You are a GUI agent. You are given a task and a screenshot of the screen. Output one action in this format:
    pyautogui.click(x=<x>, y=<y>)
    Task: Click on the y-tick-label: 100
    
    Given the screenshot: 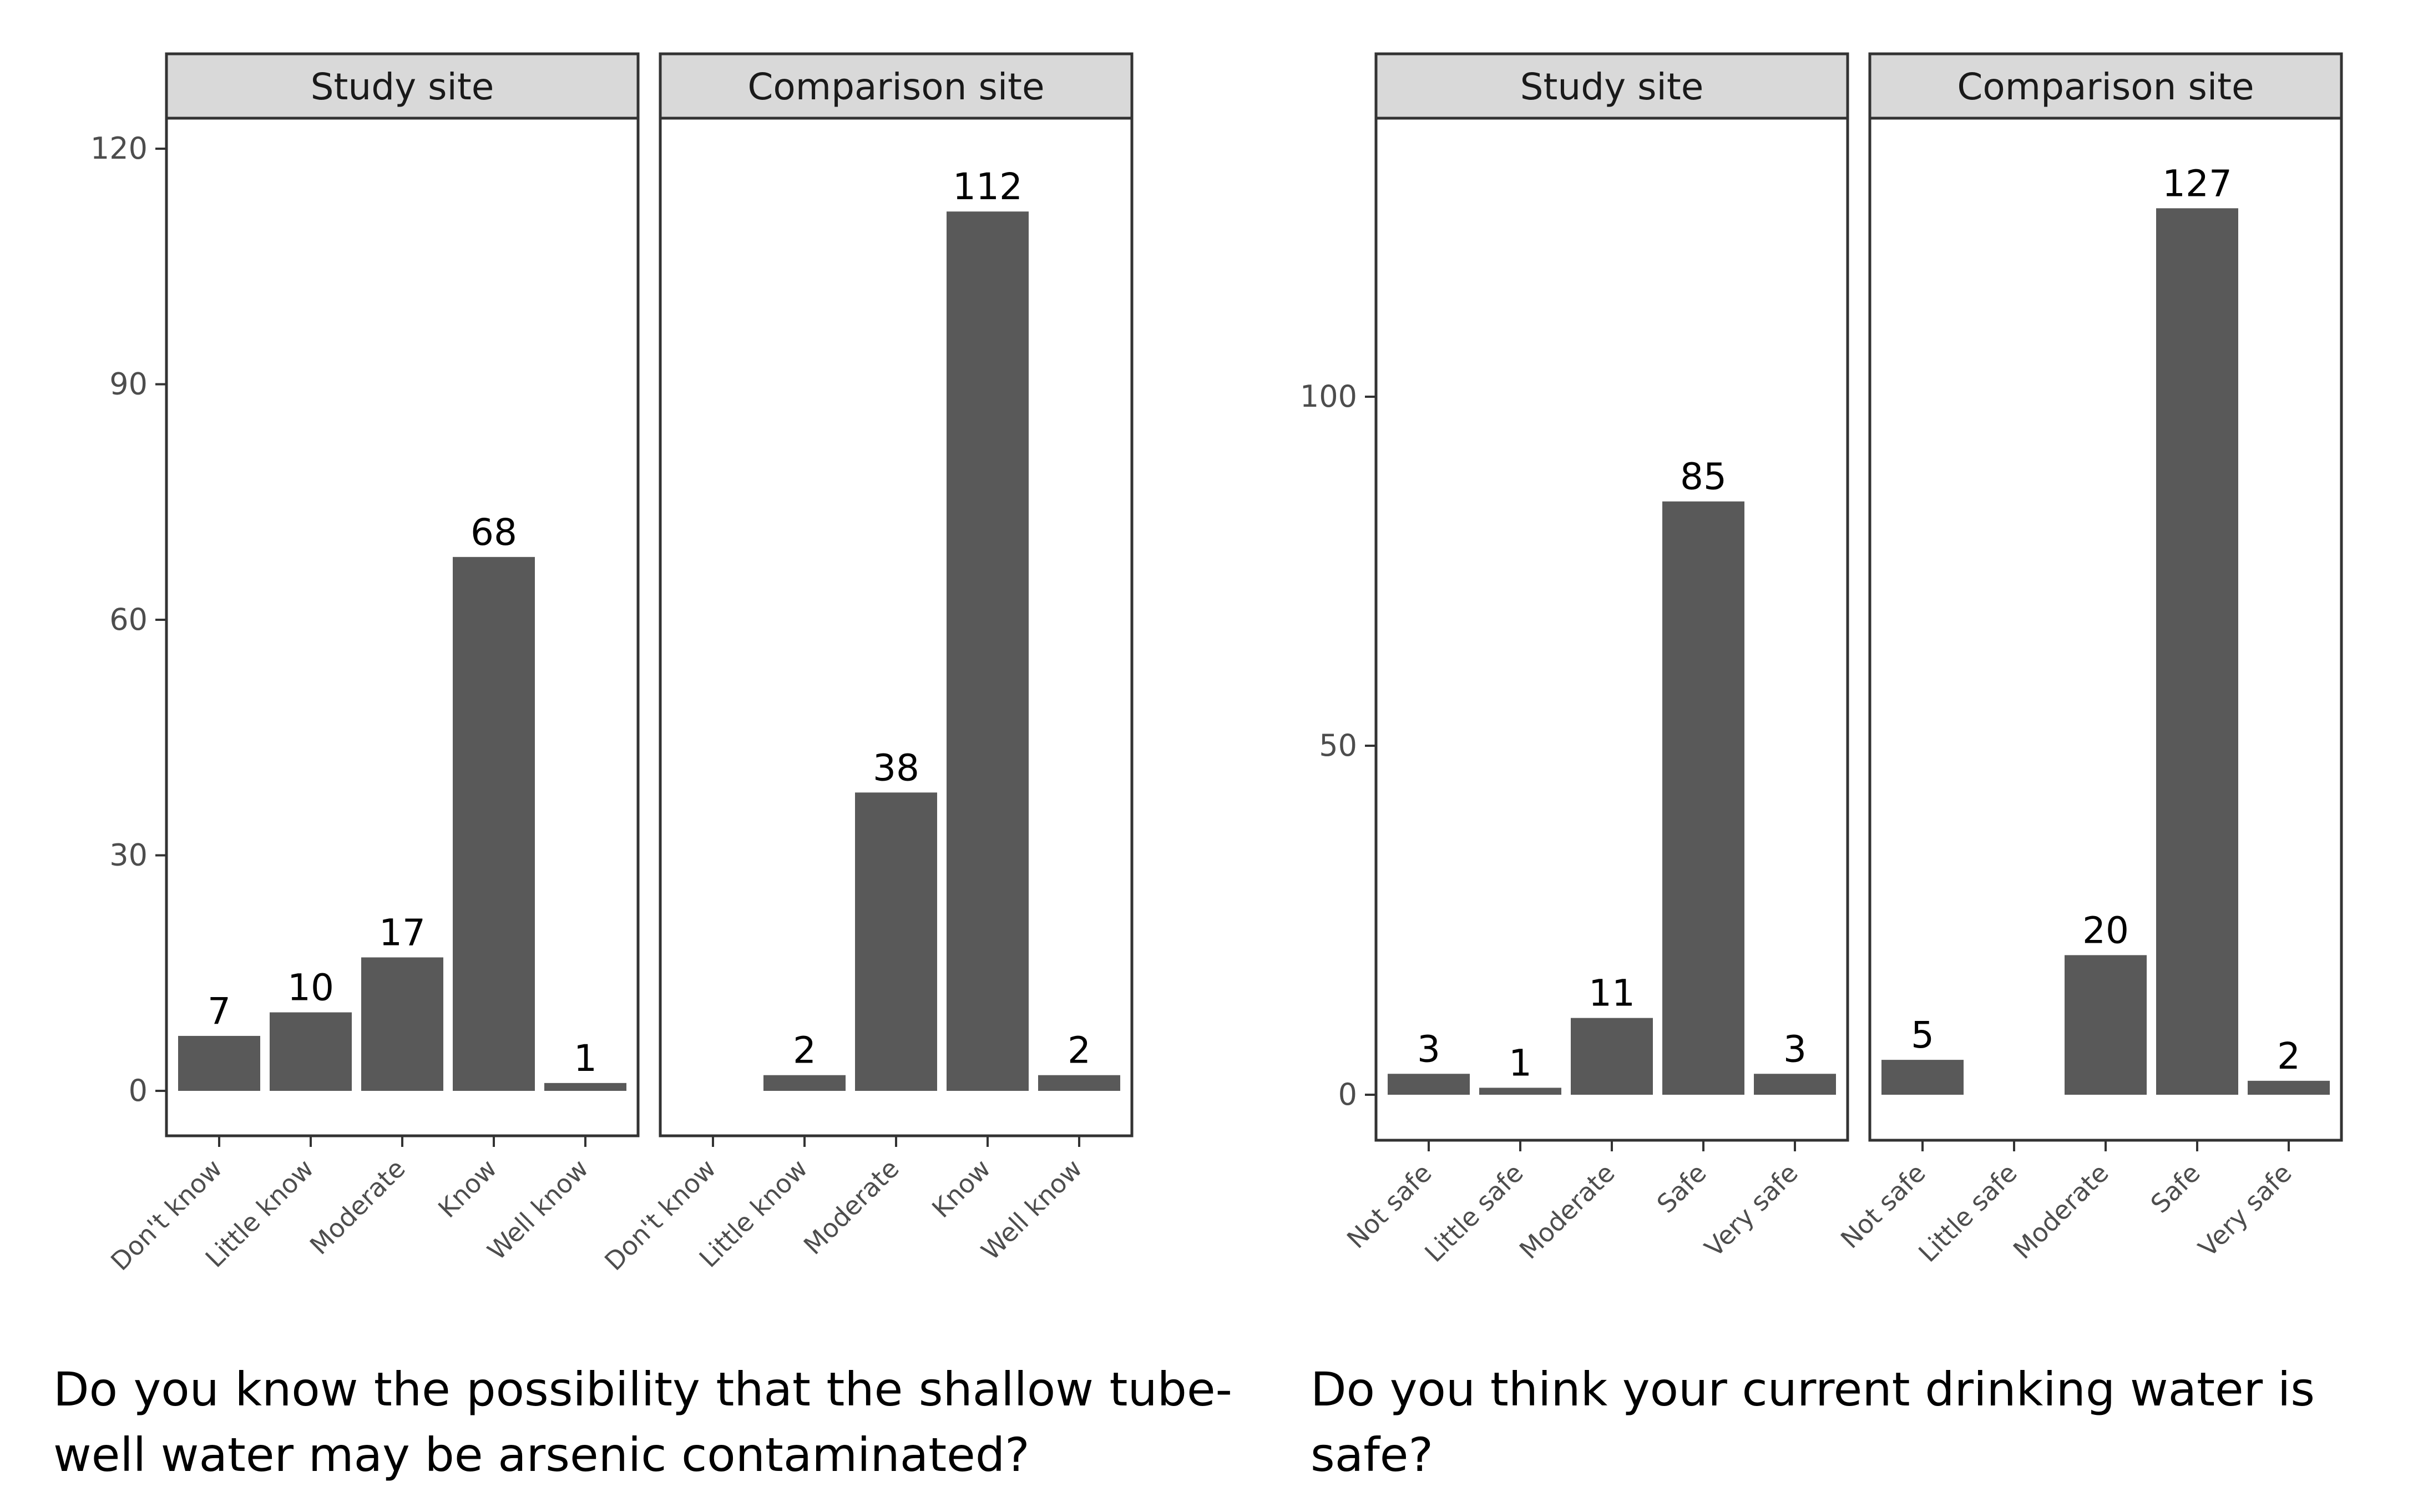 What is the action you would take?
    pyautogui.click(x=1328, y=396)
    